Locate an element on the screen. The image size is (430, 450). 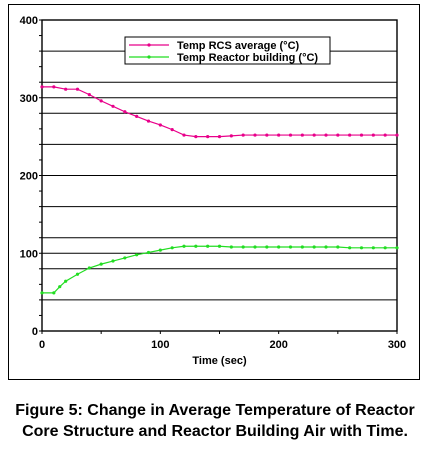
x-tick-label-100: 100 is located at coordinates (160, 345).